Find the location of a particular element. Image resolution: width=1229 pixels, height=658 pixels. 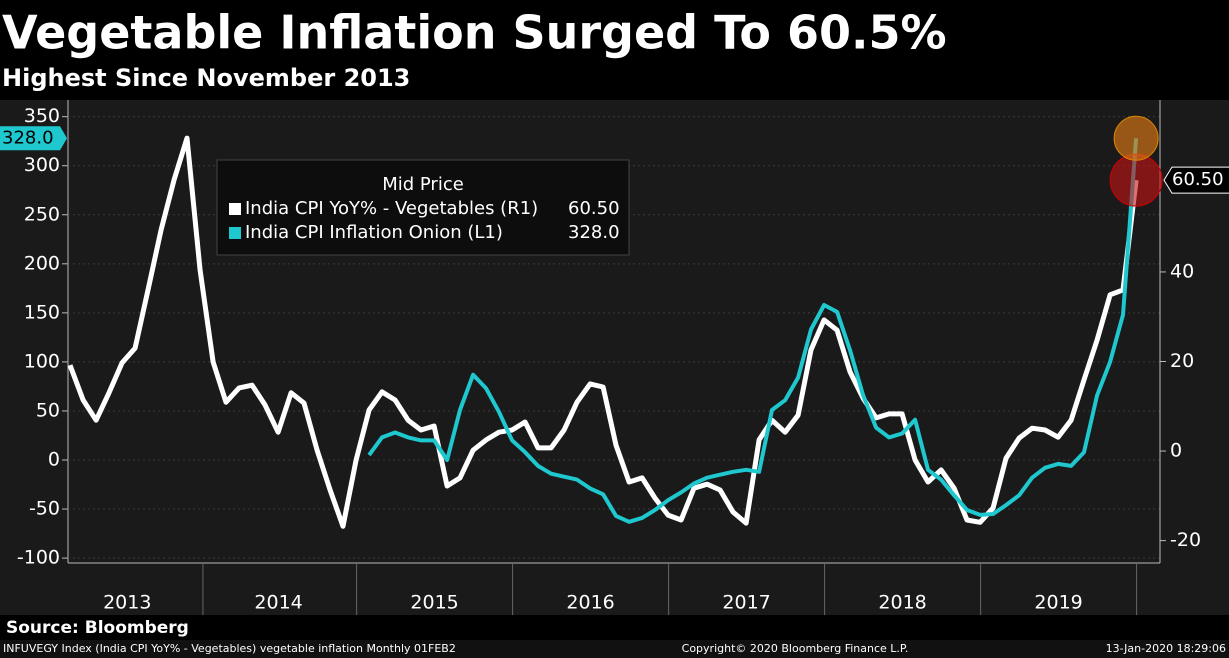

y2-tick-label: -20 is located at coordinates (1185, 540).